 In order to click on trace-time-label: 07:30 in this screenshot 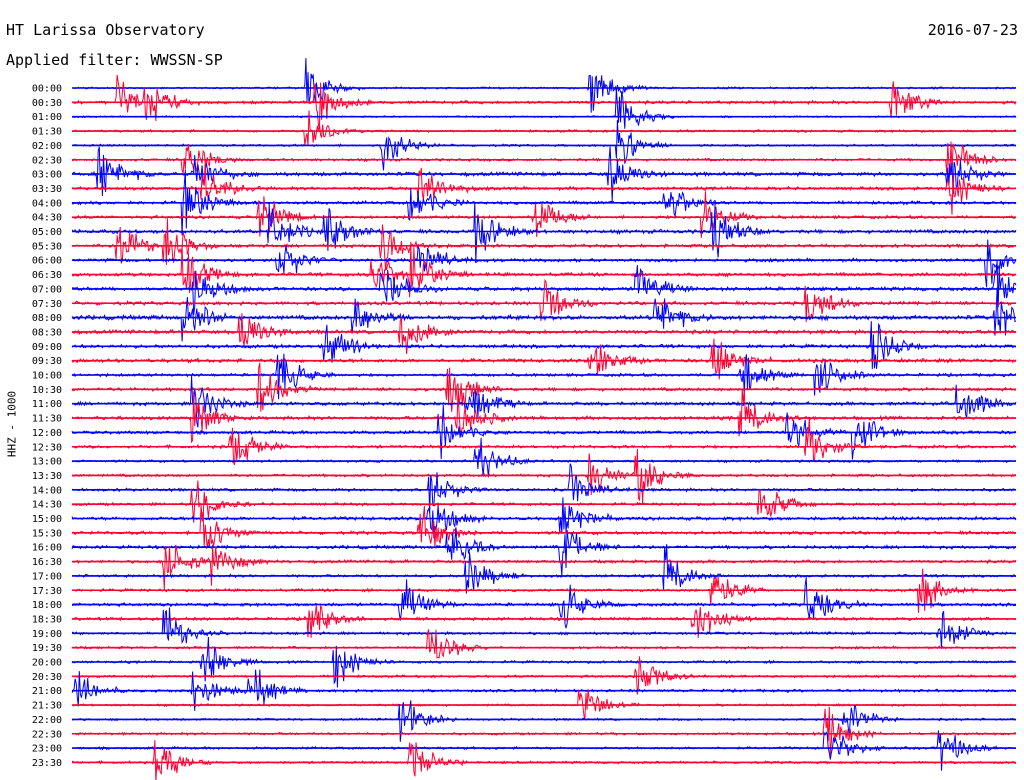, I will do `click(47, 304)`.